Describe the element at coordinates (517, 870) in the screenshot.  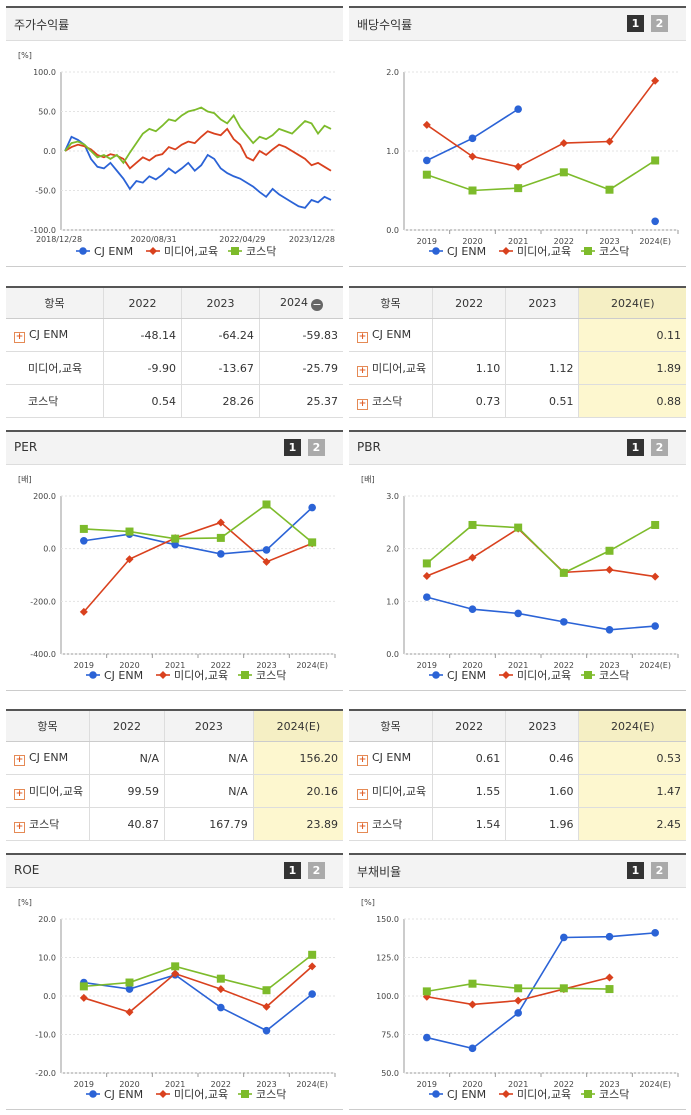
I see `panel-header: 부채비율 1 2` at that location.